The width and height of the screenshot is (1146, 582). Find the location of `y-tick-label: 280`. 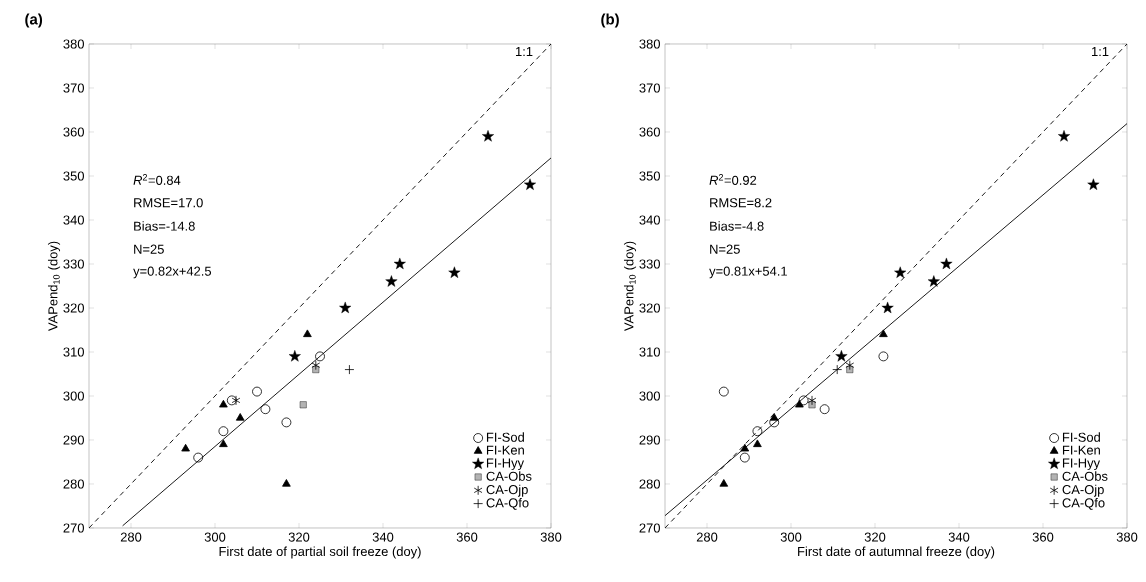

y-tick-label: 280 is located at coordinates (73, 484).